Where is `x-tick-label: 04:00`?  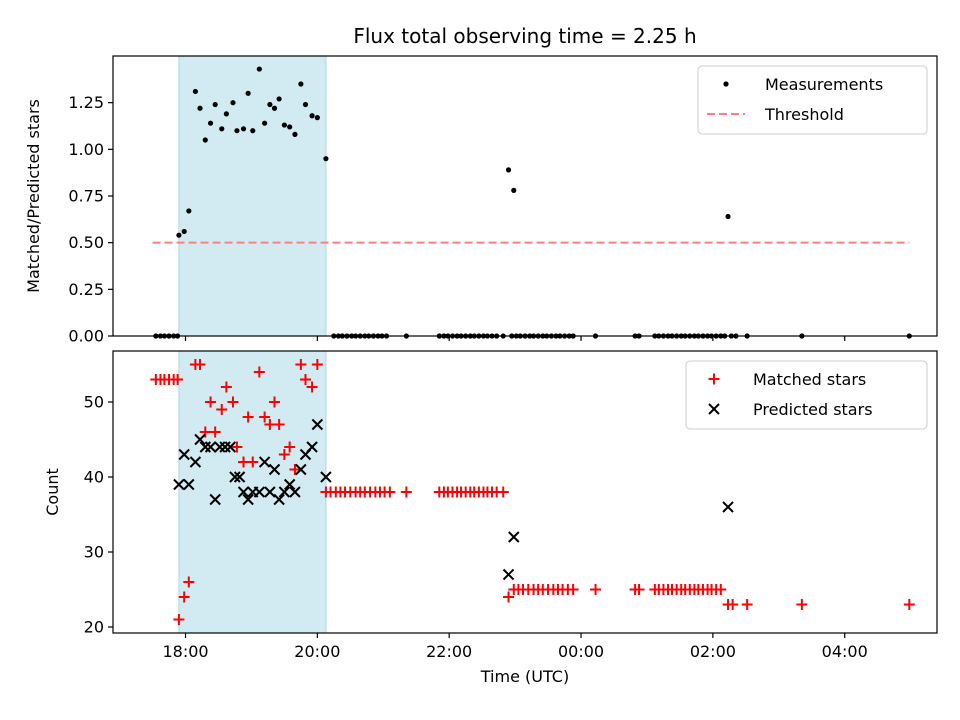 x-tick-label: 04:00 is located at coordinates (845, 651).